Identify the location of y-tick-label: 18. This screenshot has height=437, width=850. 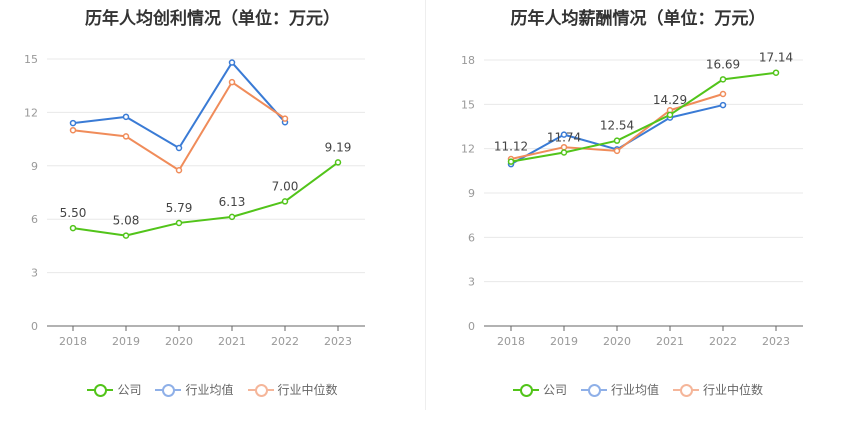
(468, 60).